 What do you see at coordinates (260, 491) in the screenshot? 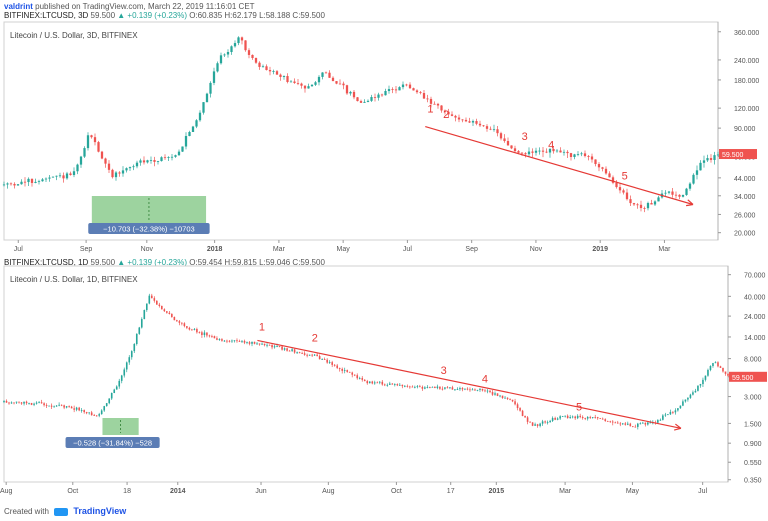
I see `x-tick-label: Jun` at bounding box center [260, 491].